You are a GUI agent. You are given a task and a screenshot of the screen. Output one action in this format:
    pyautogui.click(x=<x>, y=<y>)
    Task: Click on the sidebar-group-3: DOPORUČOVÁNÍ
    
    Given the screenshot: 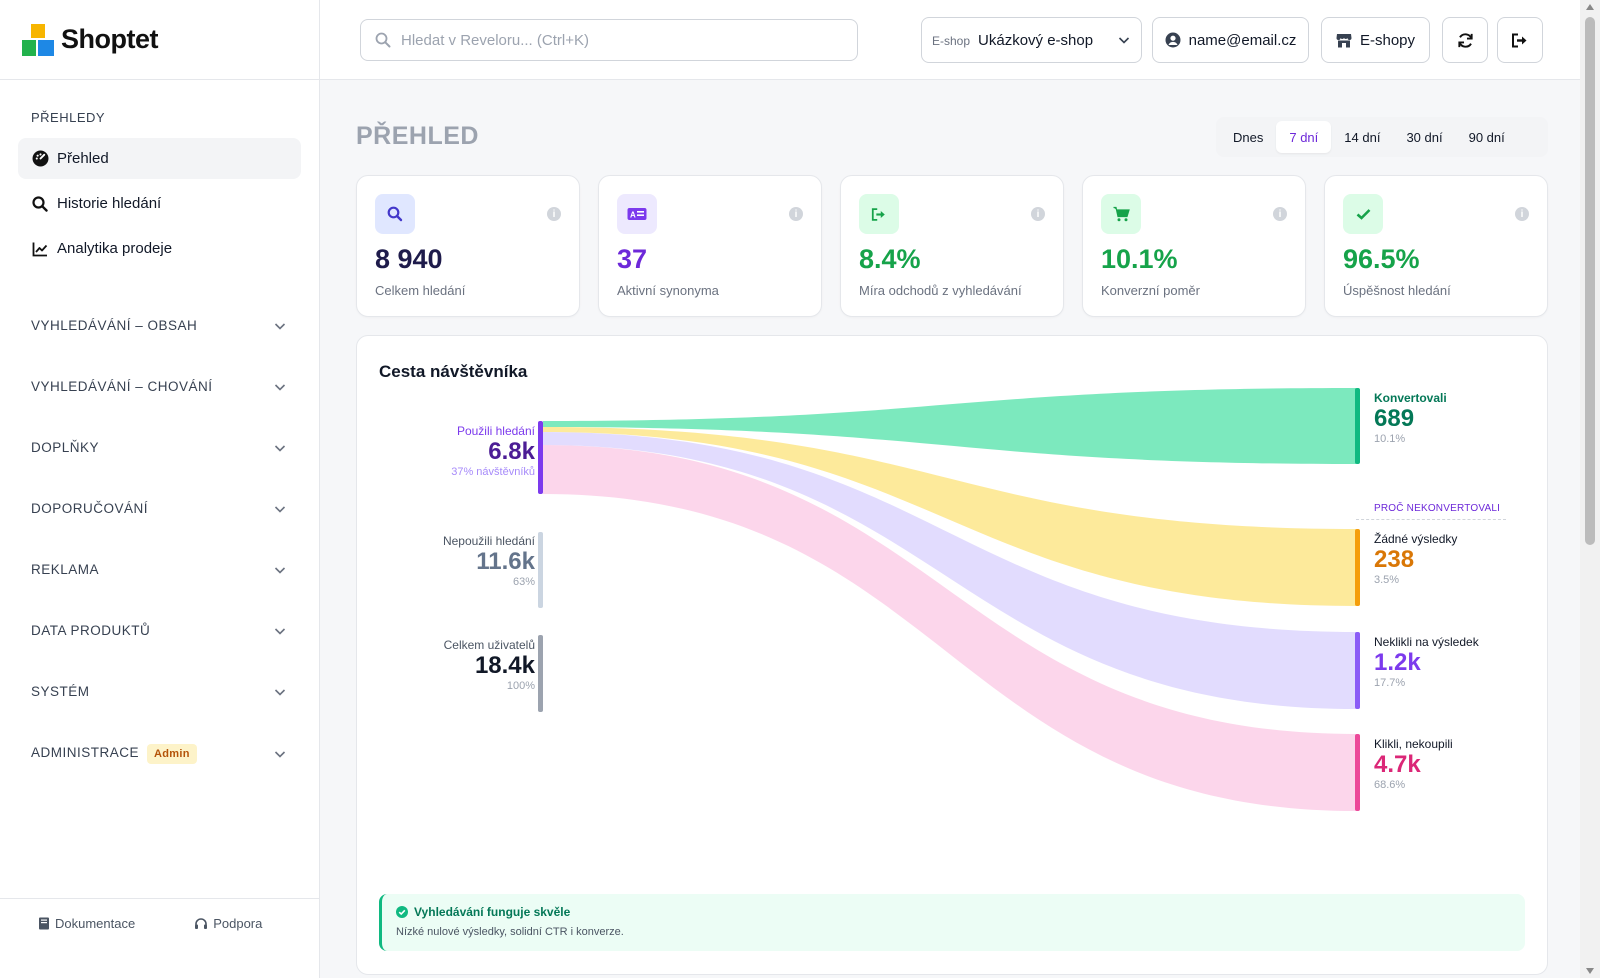 What is the action you would take?
    pyautogui.click(x=159, y=508)
    